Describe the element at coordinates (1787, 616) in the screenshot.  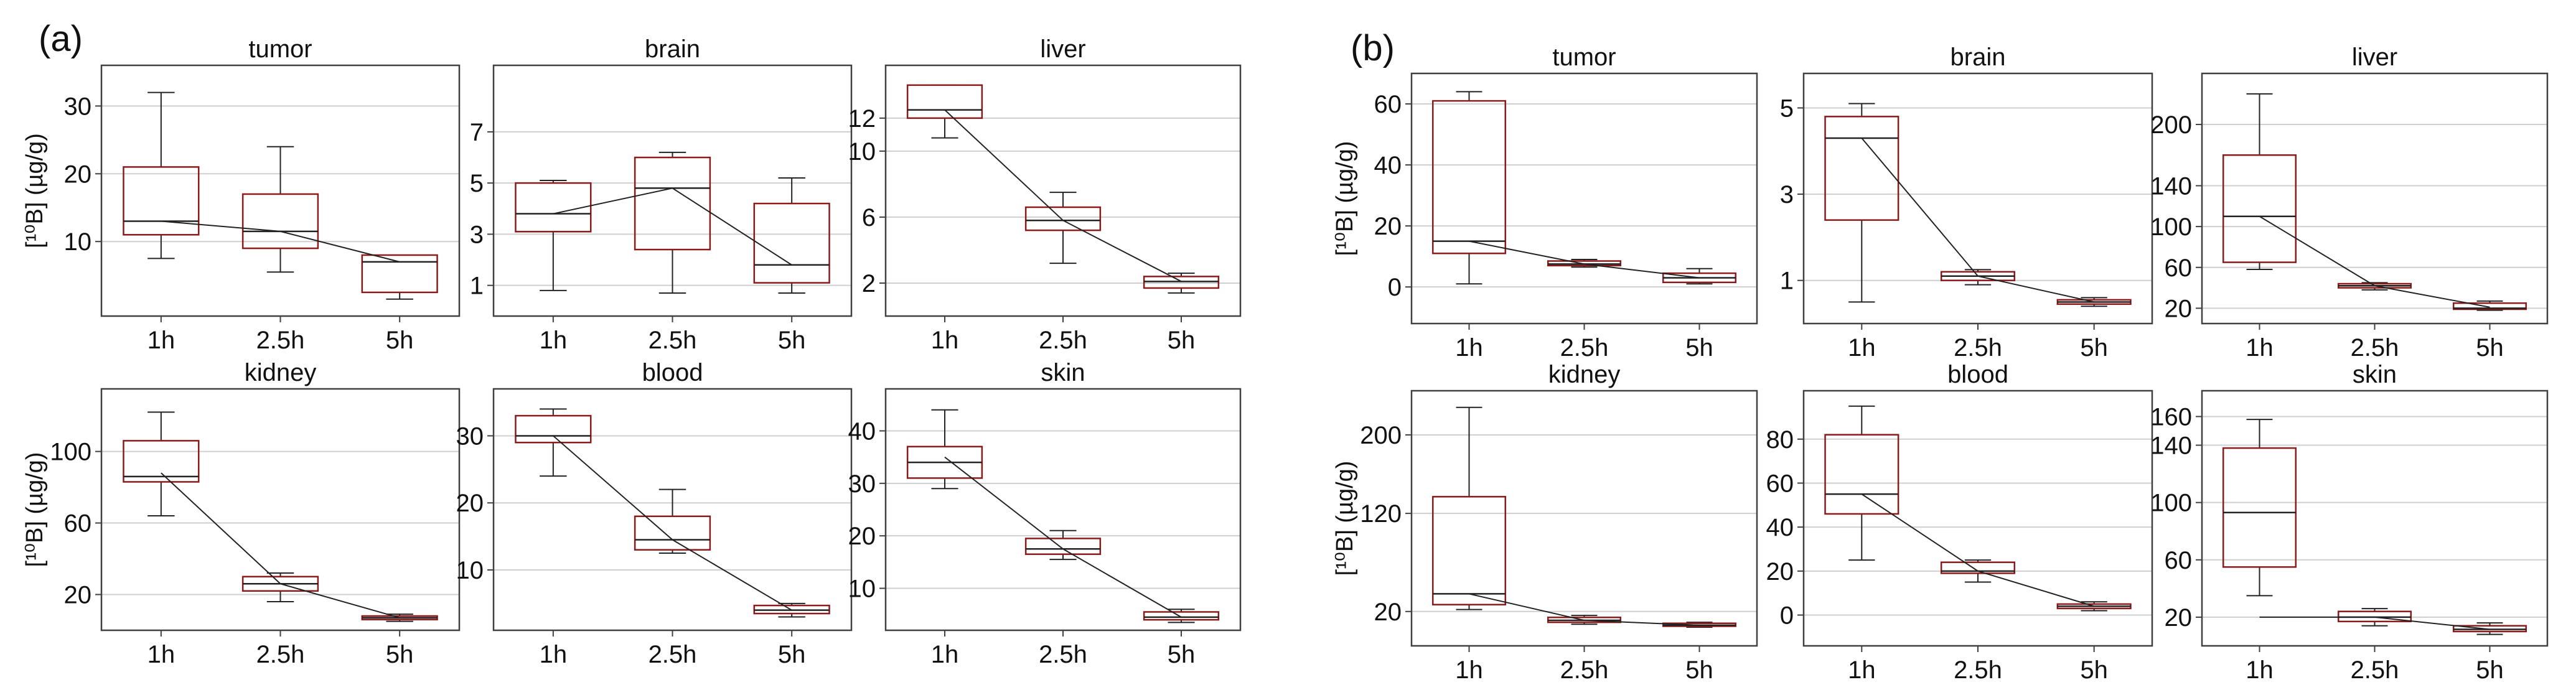
I see `y-tick-label: 0` at that location.